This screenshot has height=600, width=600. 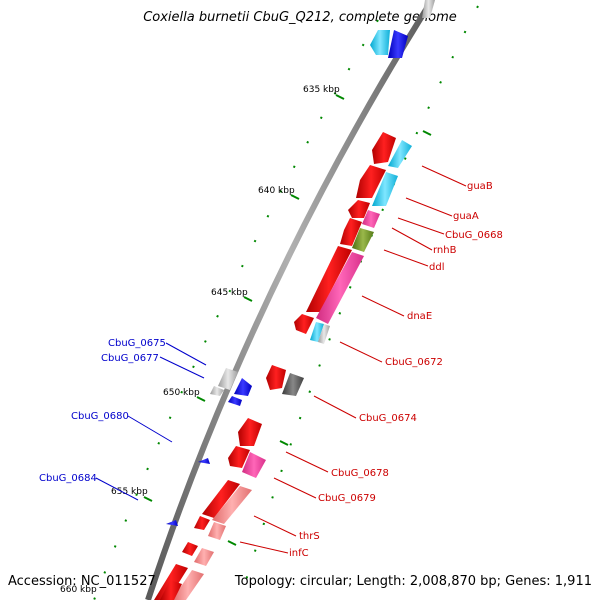 I want to click on label-cbug-0668: CbuG_0668, so click(x=474, y=235).